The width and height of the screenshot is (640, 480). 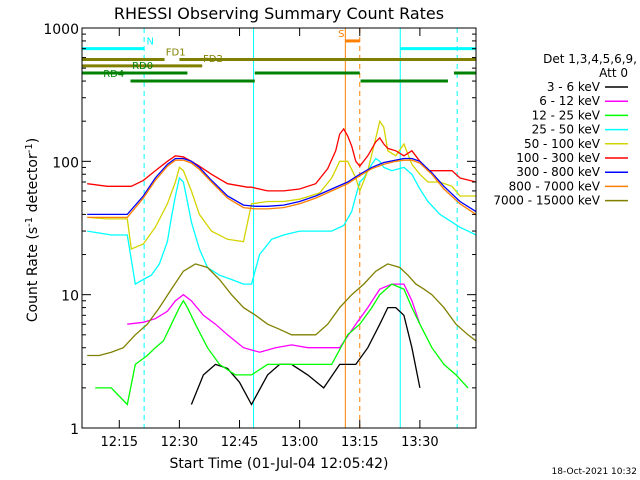 What do you see at coordinates (119, 442) in the screenshot?
I see `x-tick-label-0: 12:15` at bounding box center [119, 442].